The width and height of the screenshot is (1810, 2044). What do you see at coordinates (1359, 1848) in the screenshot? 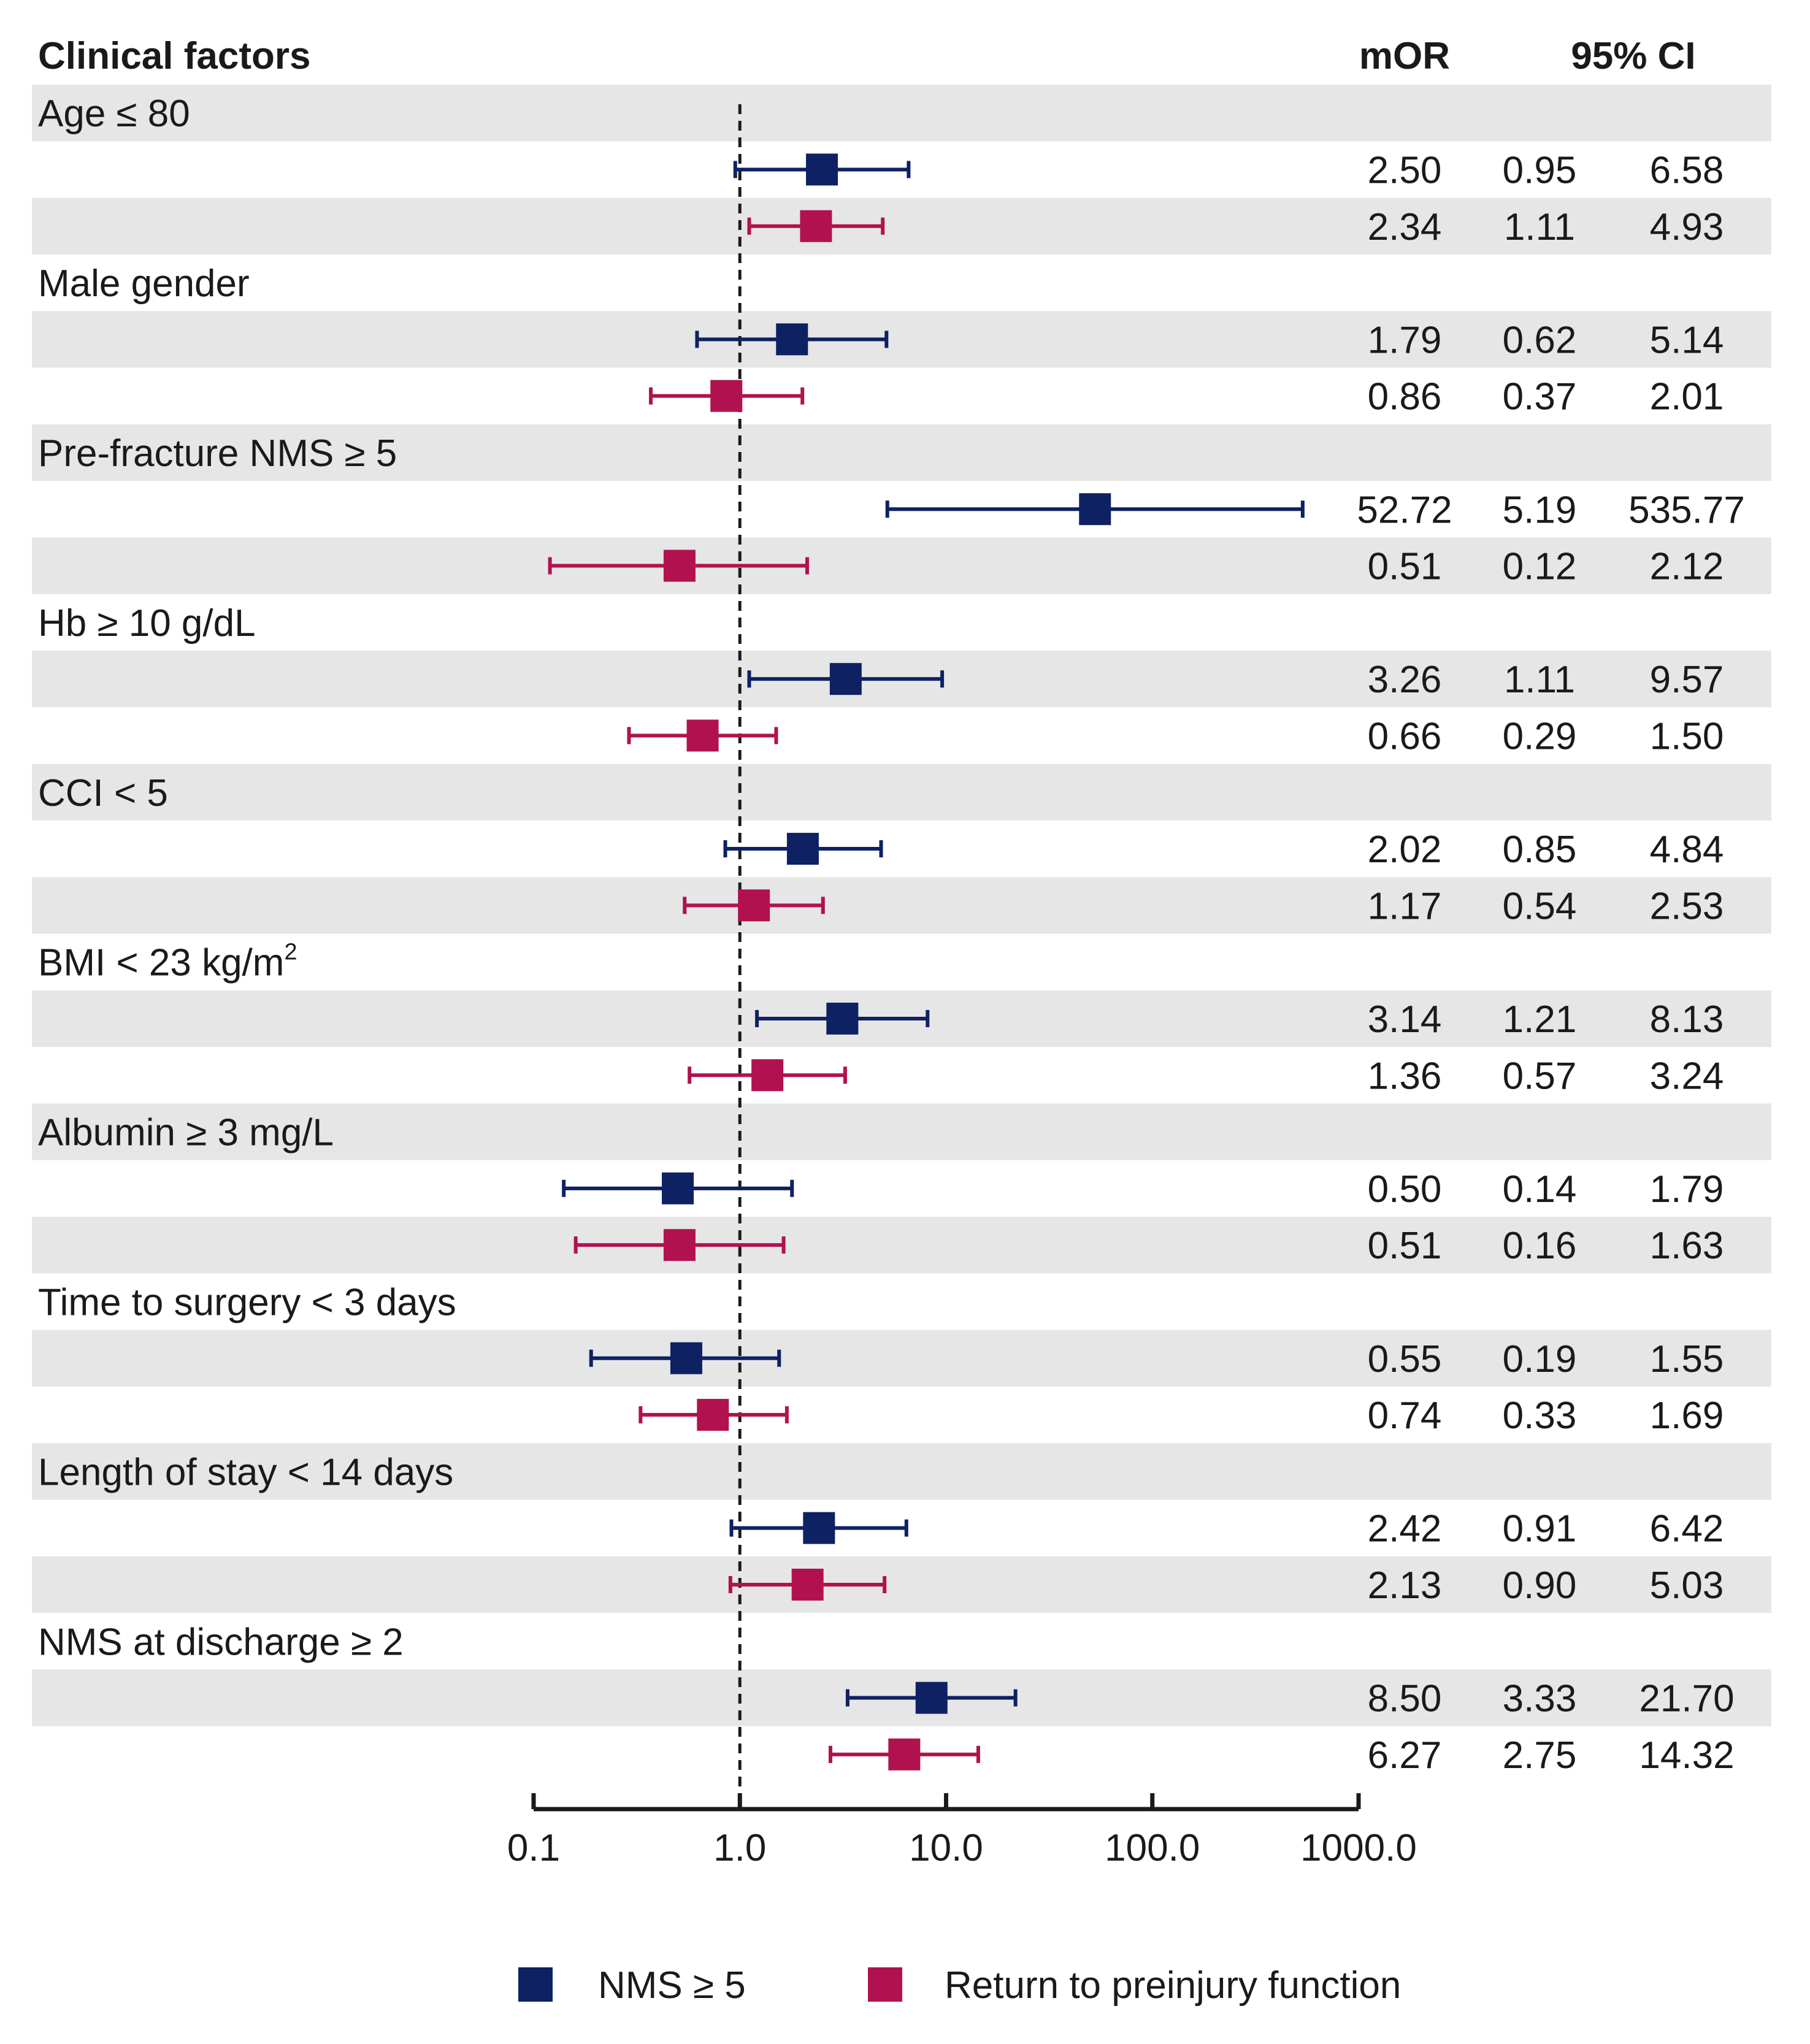
I see `x-tick-label: 1000.0` at bounding box center [1359, 1848].